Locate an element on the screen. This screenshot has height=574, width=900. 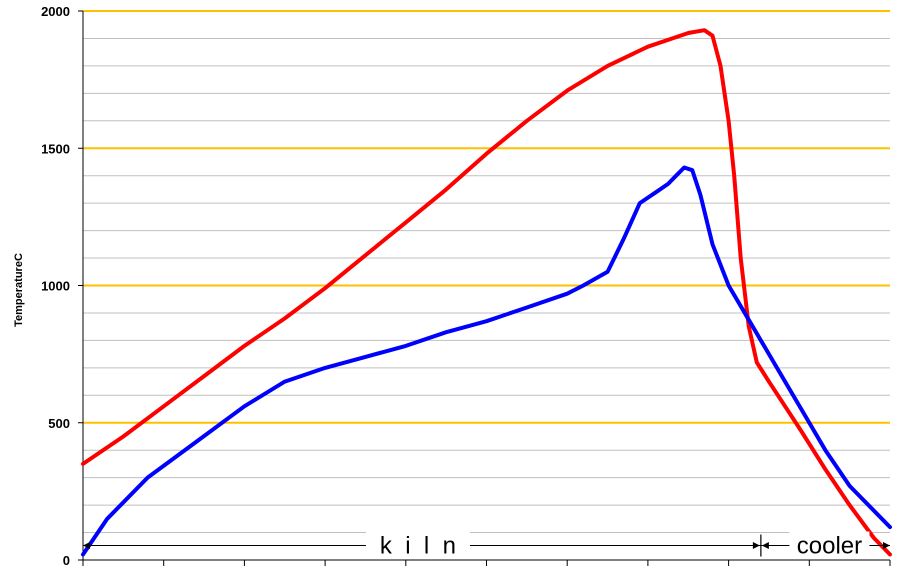
arrowhead-cooler-left is located at coordinates (765, 546).